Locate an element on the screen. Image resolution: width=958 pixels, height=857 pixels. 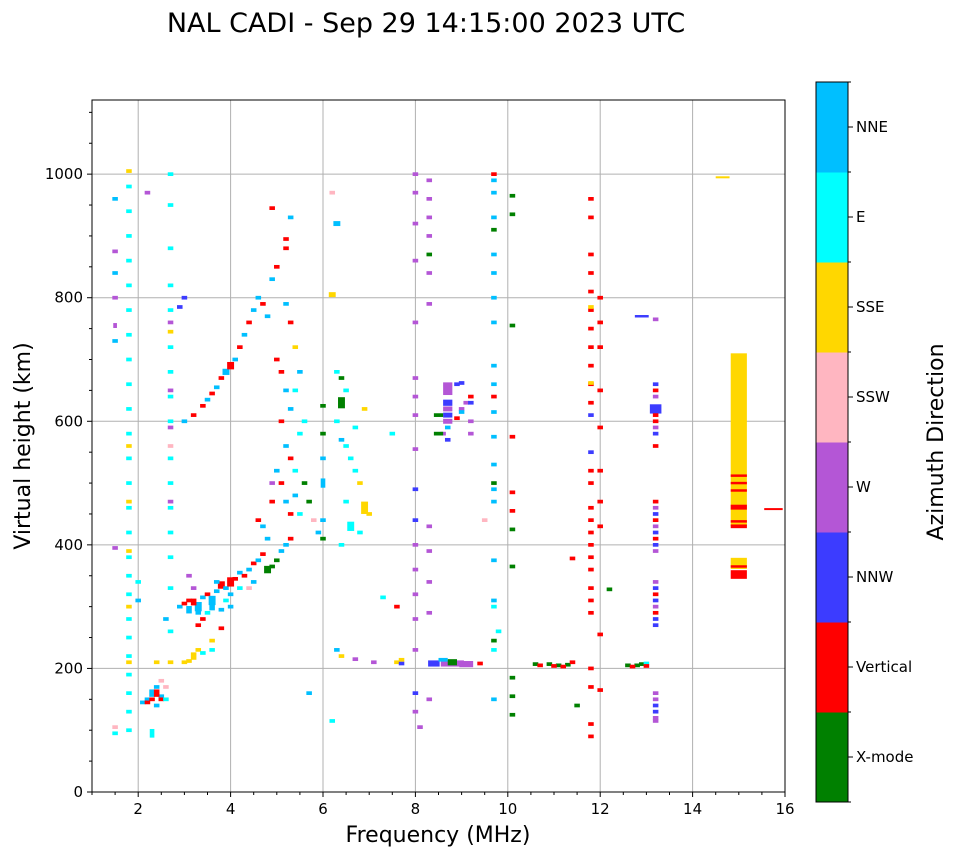
data-point-ssw is located at coordinates (249, 588).